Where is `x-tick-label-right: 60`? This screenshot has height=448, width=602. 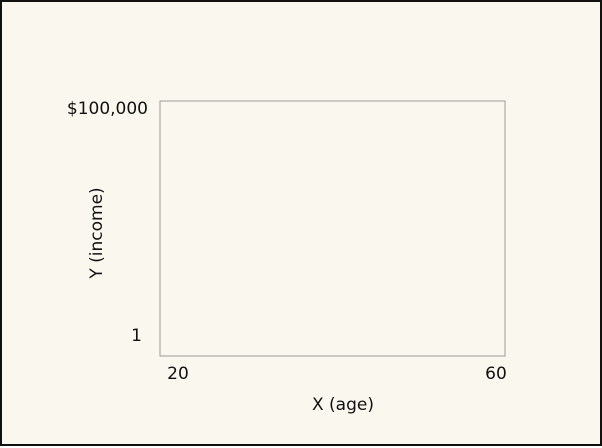
x-tick-label-right: 60 is located at coordinates (496, 374).